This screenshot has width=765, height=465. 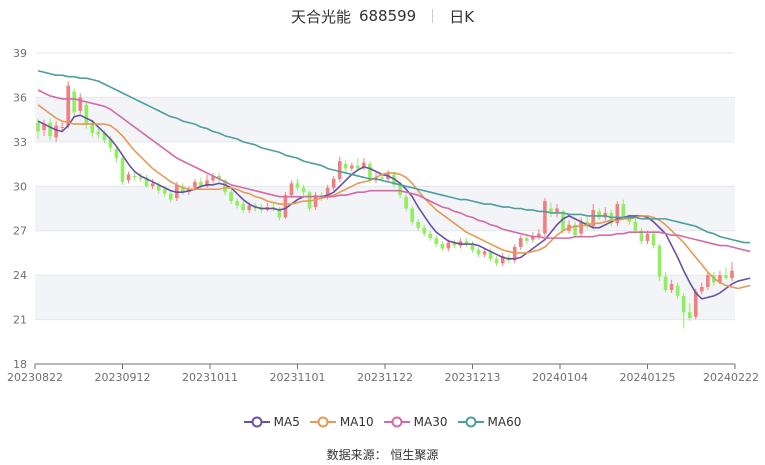 I want to click on legend-circle-ma10, so click(x=323, y=422).